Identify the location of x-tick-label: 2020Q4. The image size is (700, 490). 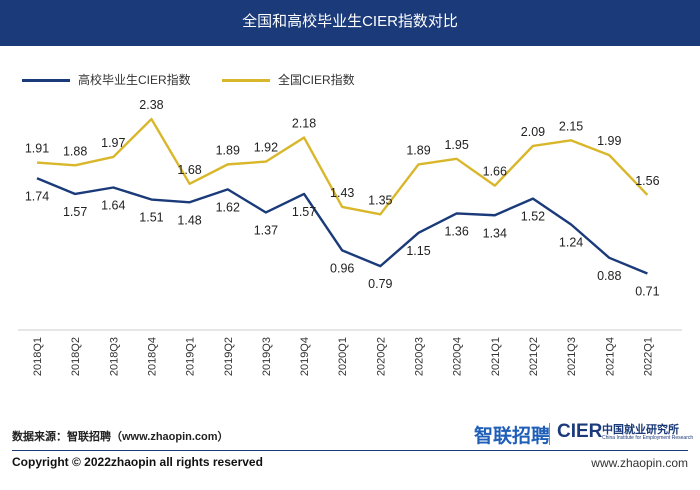
(458, 356).